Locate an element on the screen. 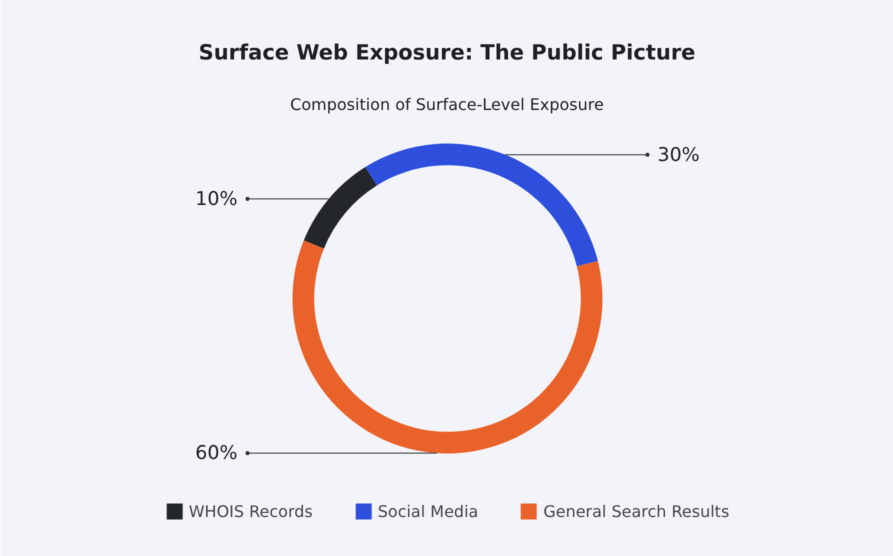 The width and height of the screenshot is (893, 556). chart-subtitle: Composition of Surface-Level Exposure is located at coordinates (447, 104).